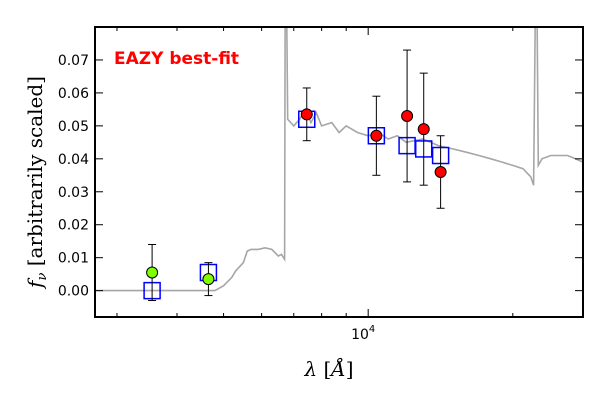  I want to click on x-tick-label-10000: 104, so click(363, 333).